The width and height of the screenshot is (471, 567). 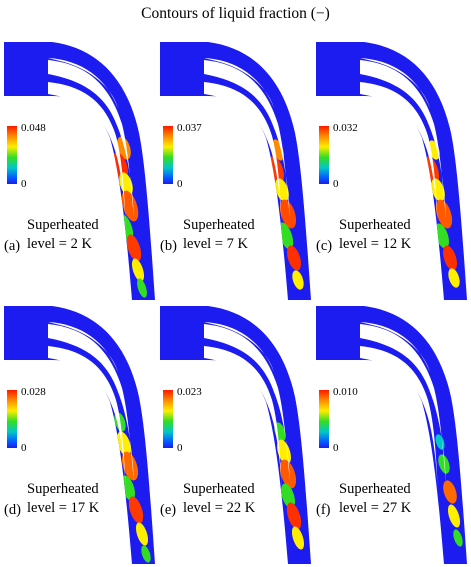 I want to click on panel-caption: Superheated level = 7 K, so click(x=219, y=235).